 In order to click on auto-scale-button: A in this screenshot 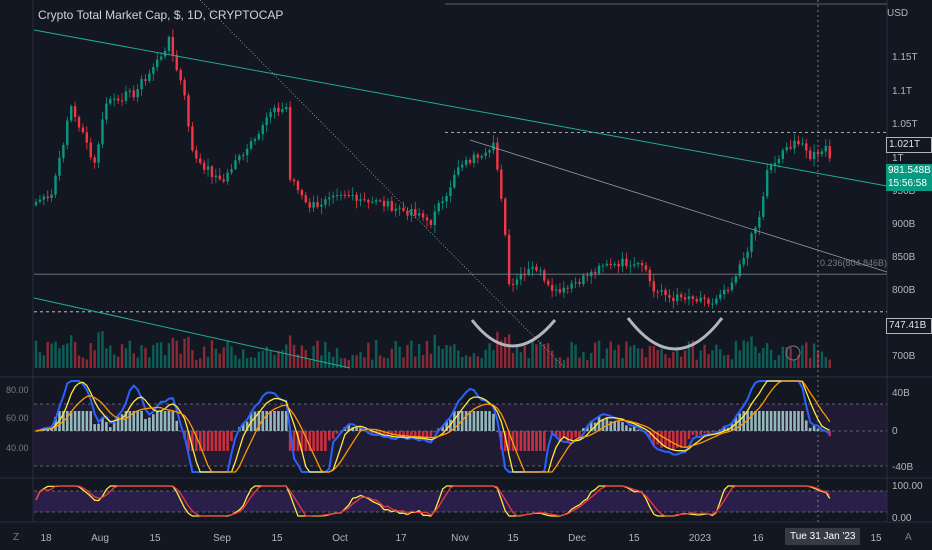, I will do `click(908, 537)`.